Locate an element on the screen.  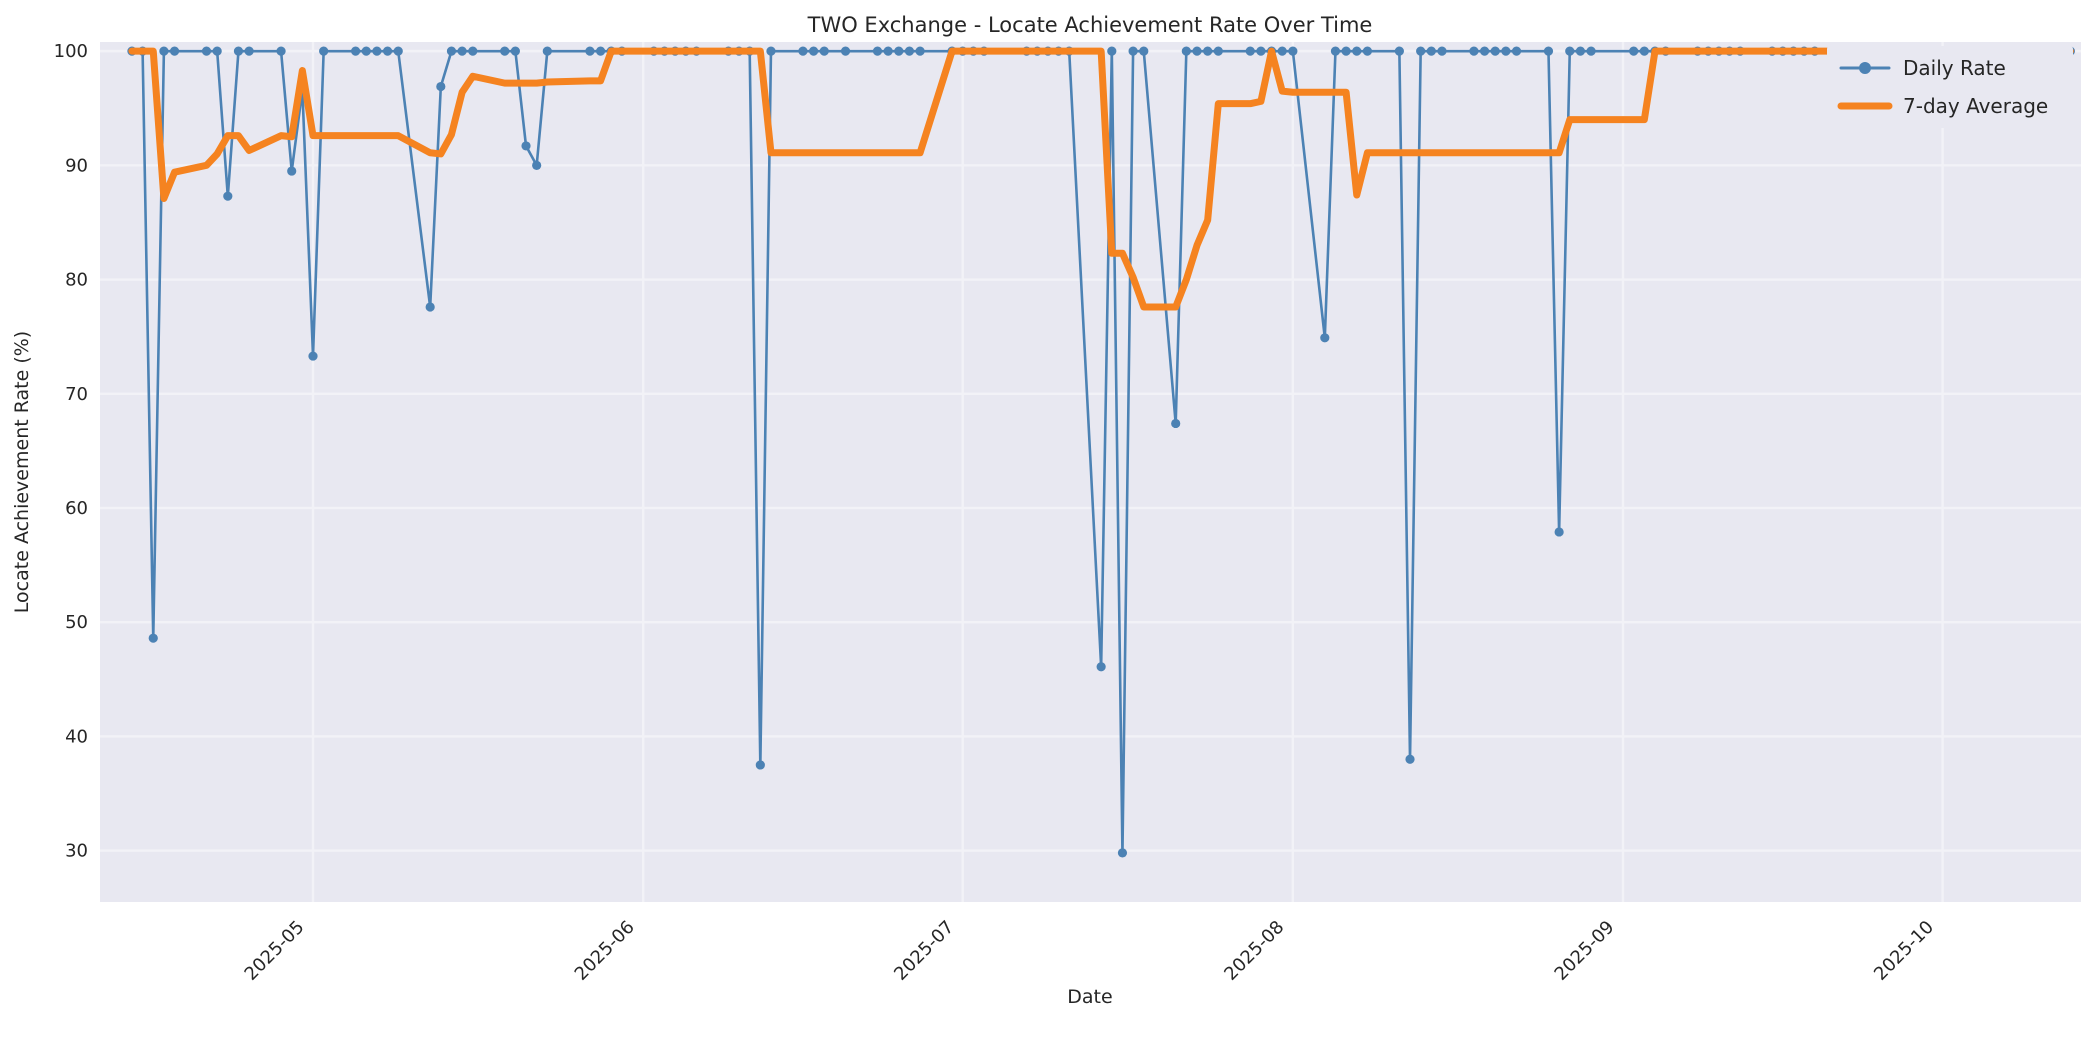
chart-legend: Daily Rate 7-day Average is located at coordinates (1950, 87).